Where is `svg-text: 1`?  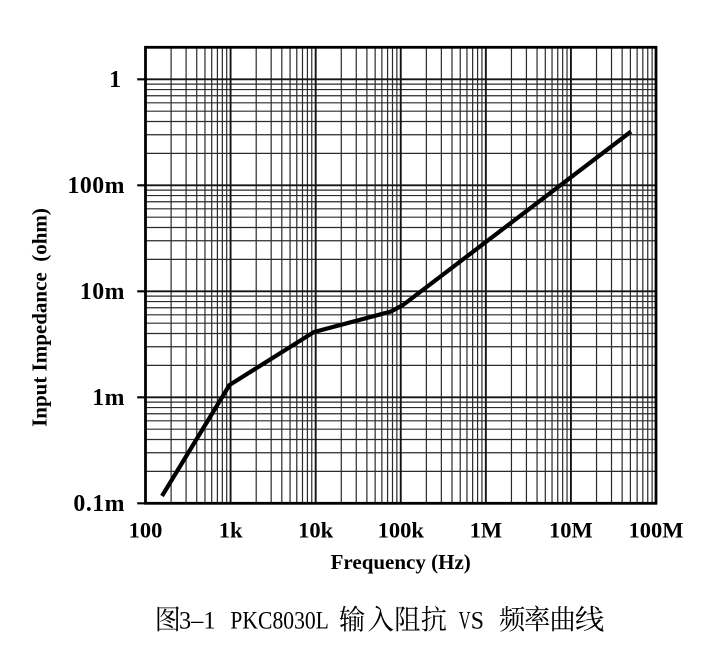 svg-text: 1 is located at coordinates (115, 80).